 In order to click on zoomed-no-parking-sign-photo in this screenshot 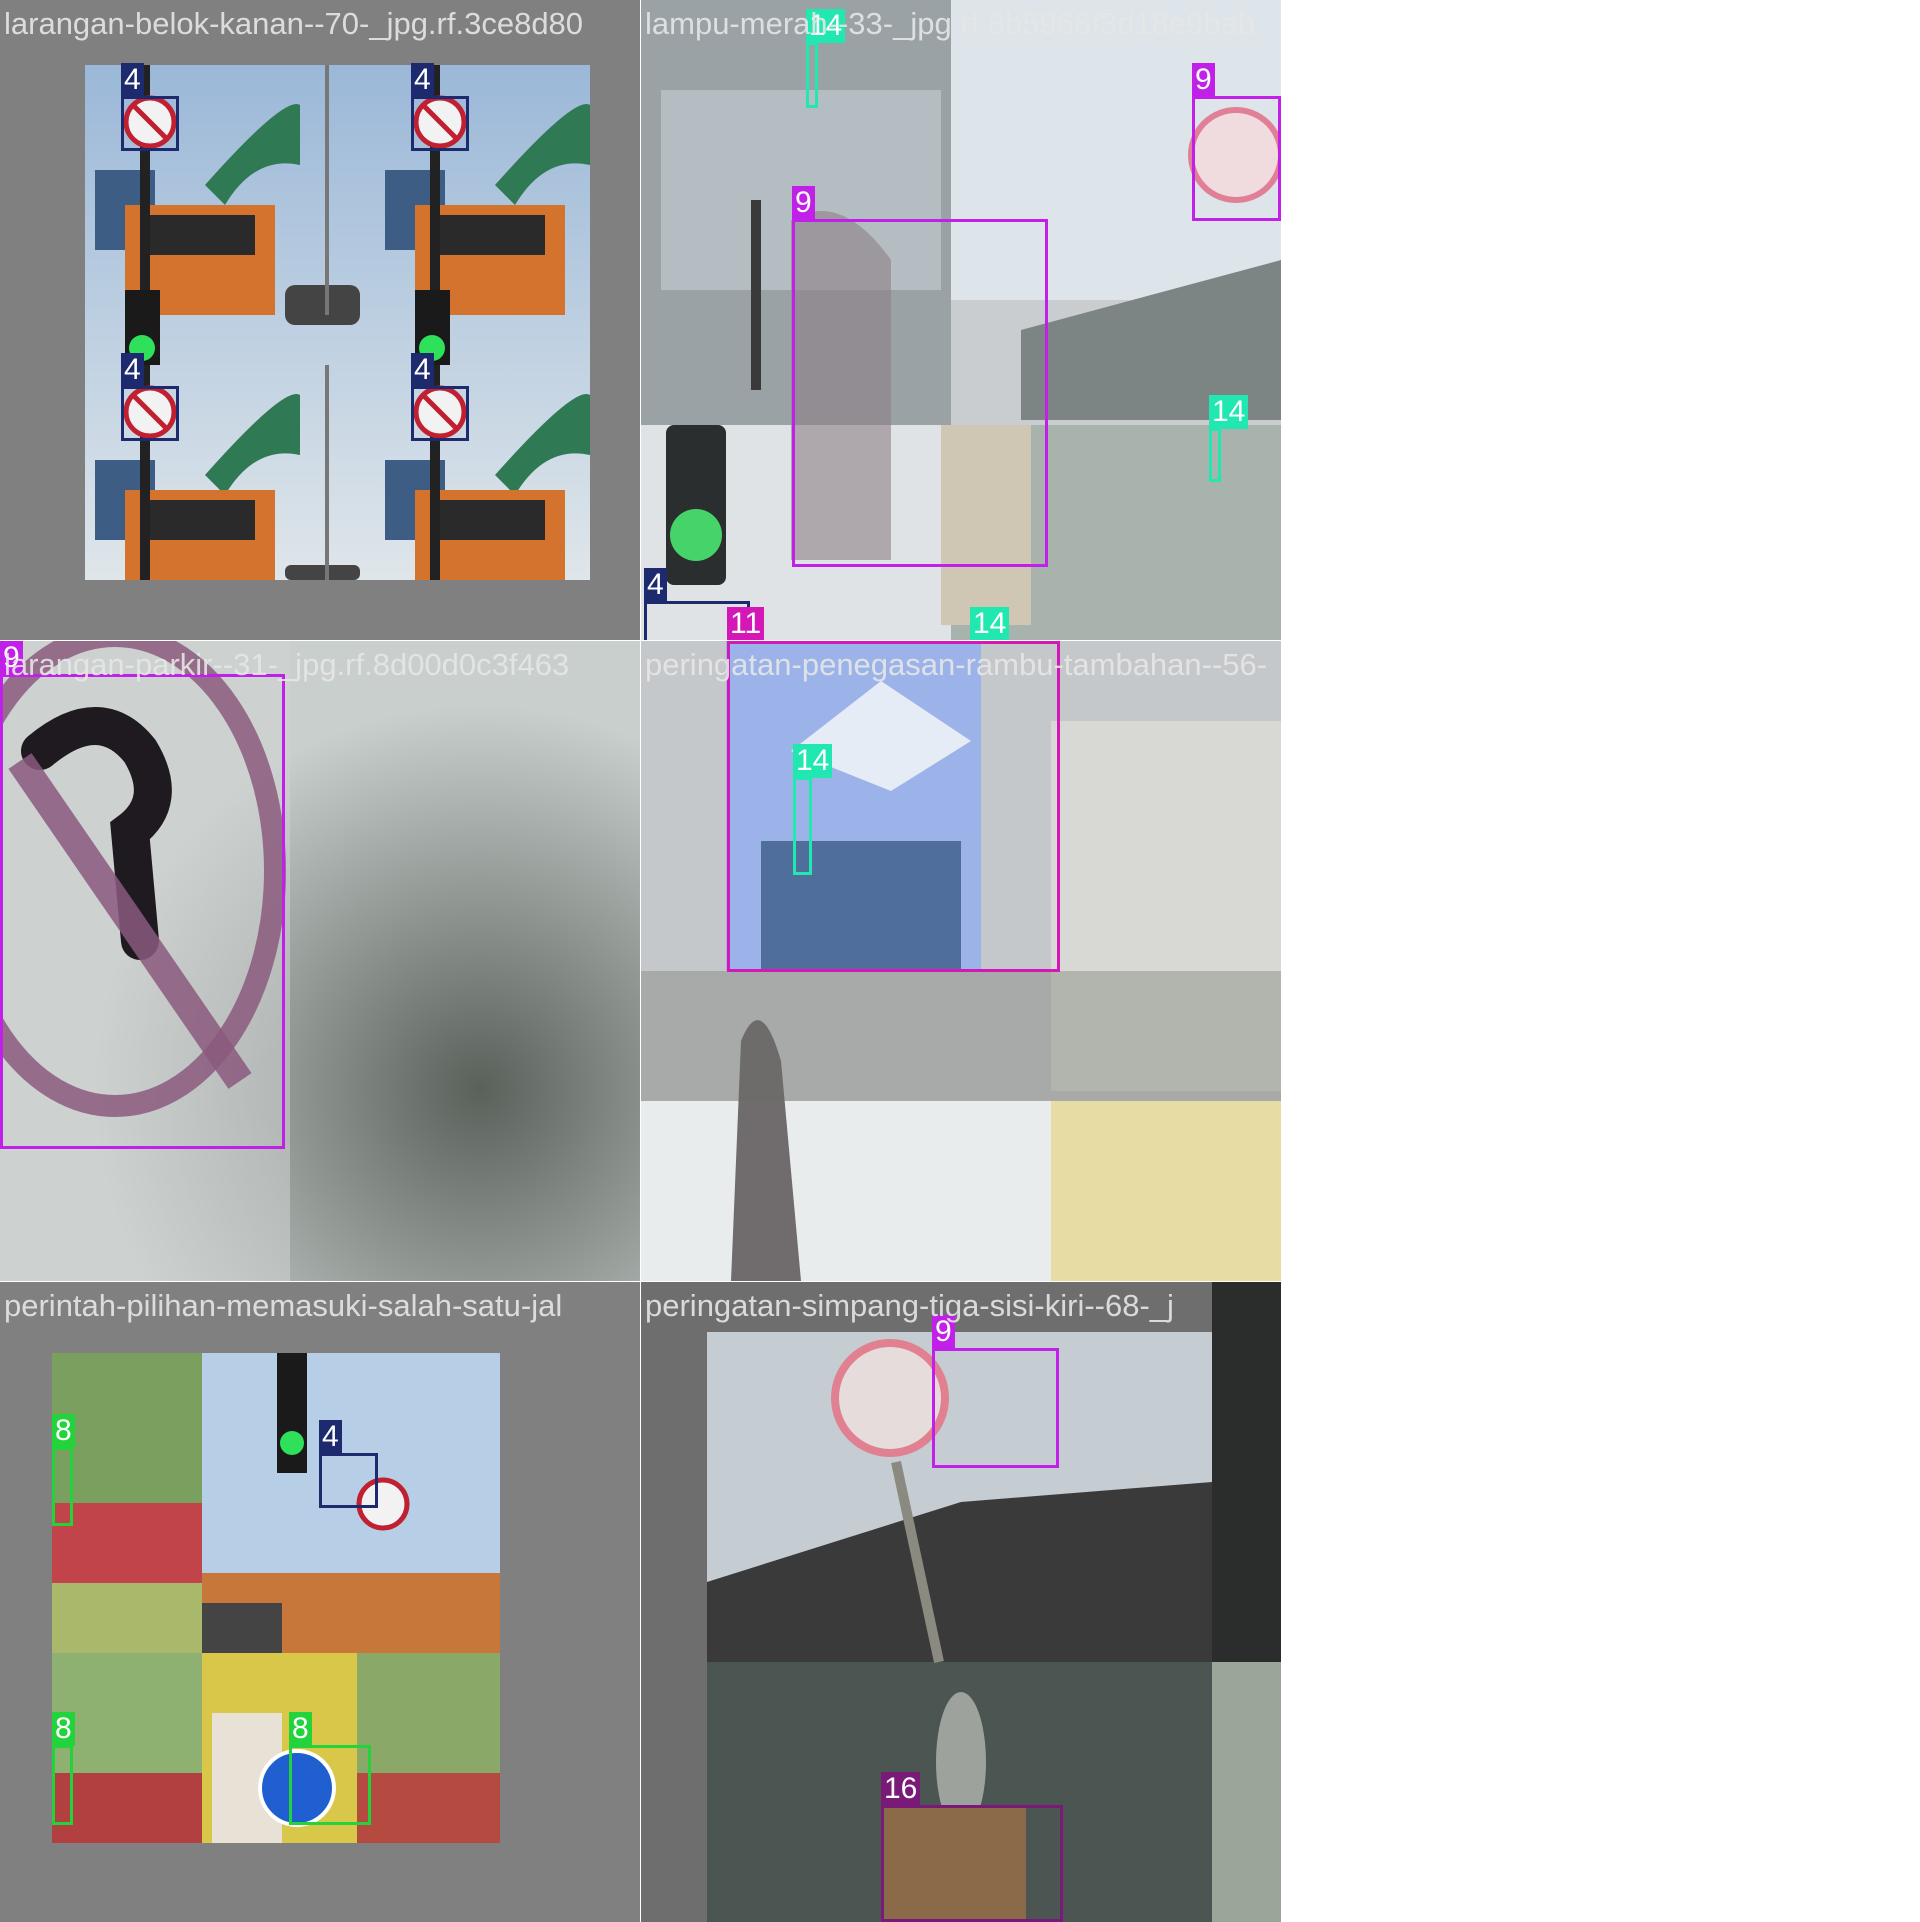, I will do `click(320, 961)`.